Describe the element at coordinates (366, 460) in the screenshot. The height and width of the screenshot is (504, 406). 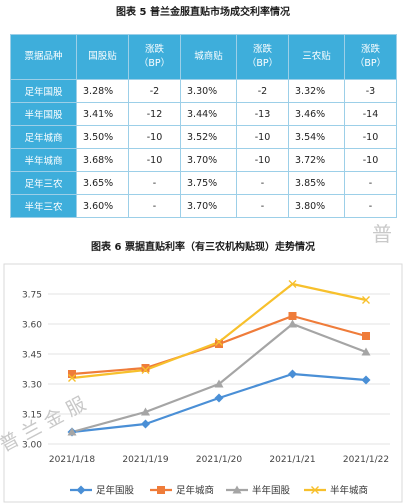
I see `x-tick-label: 2021/1/22` at that location.